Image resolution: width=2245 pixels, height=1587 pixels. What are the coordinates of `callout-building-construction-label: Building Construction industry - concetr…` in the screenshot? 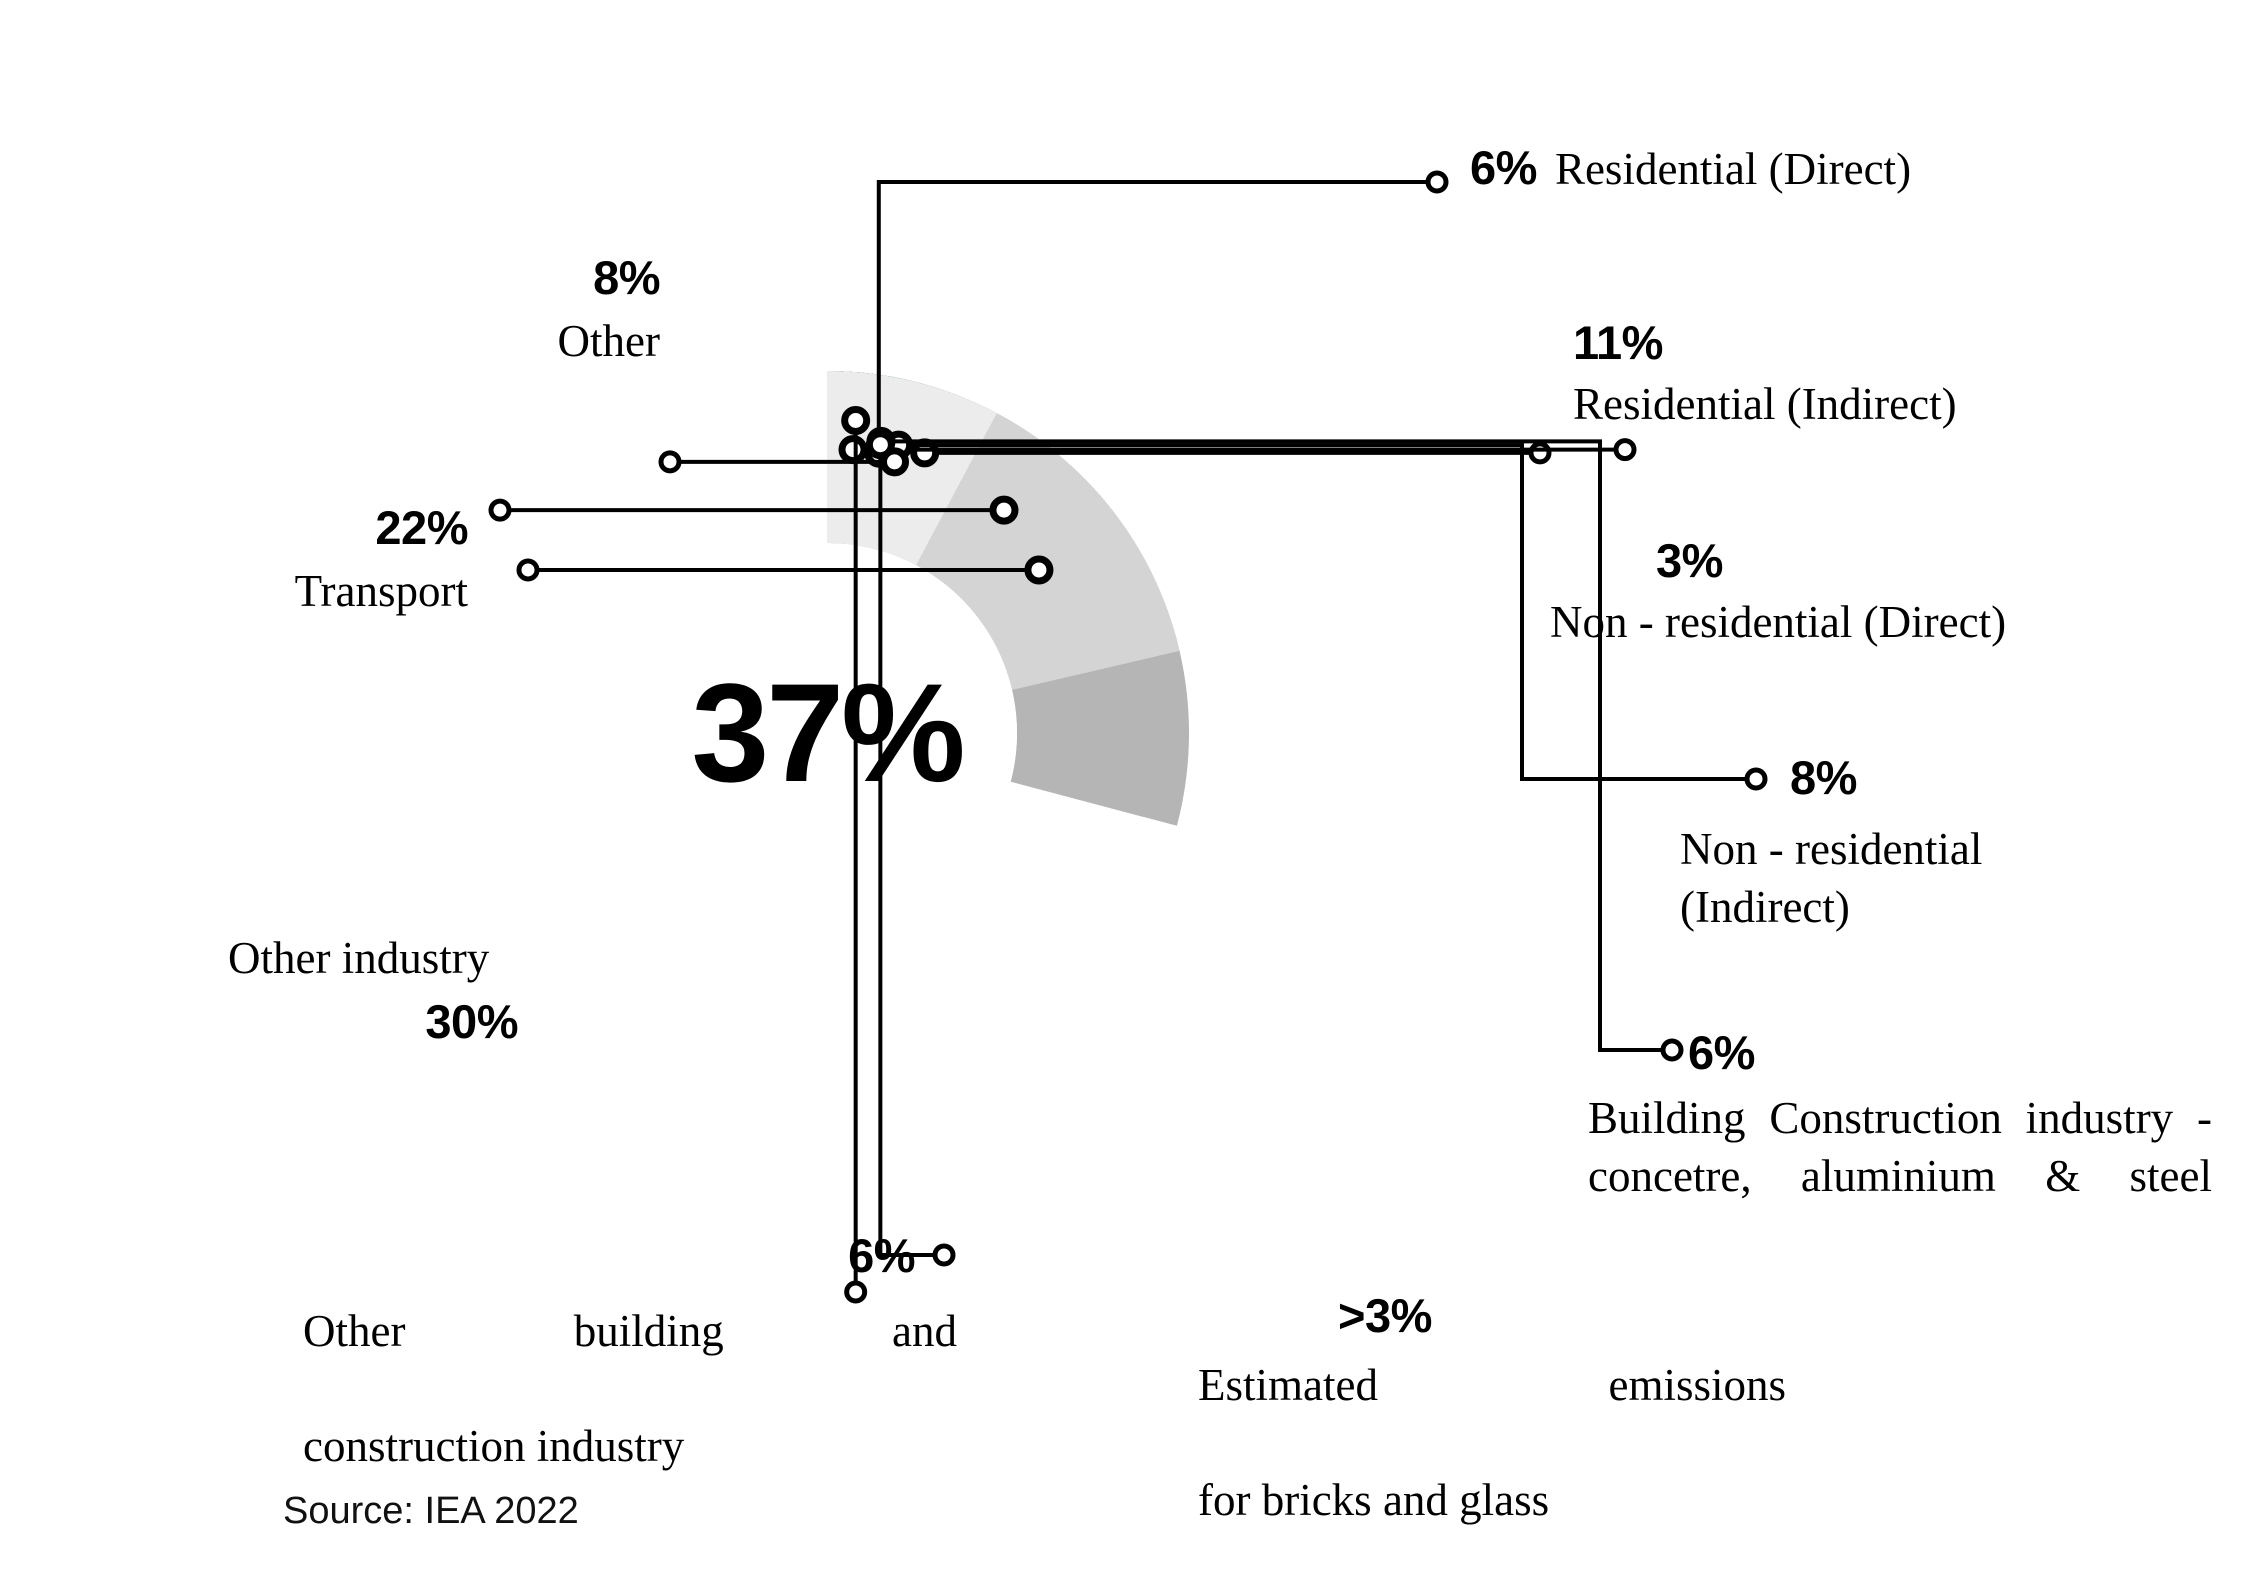 It's located at (1900, 1147).